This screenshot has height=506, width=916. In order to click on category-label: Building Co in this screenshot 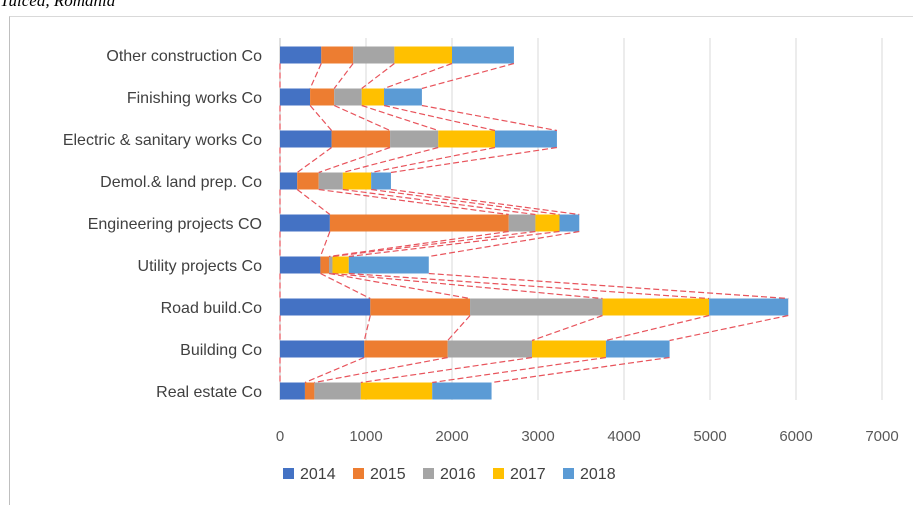, I will do `click(221, 350)`.